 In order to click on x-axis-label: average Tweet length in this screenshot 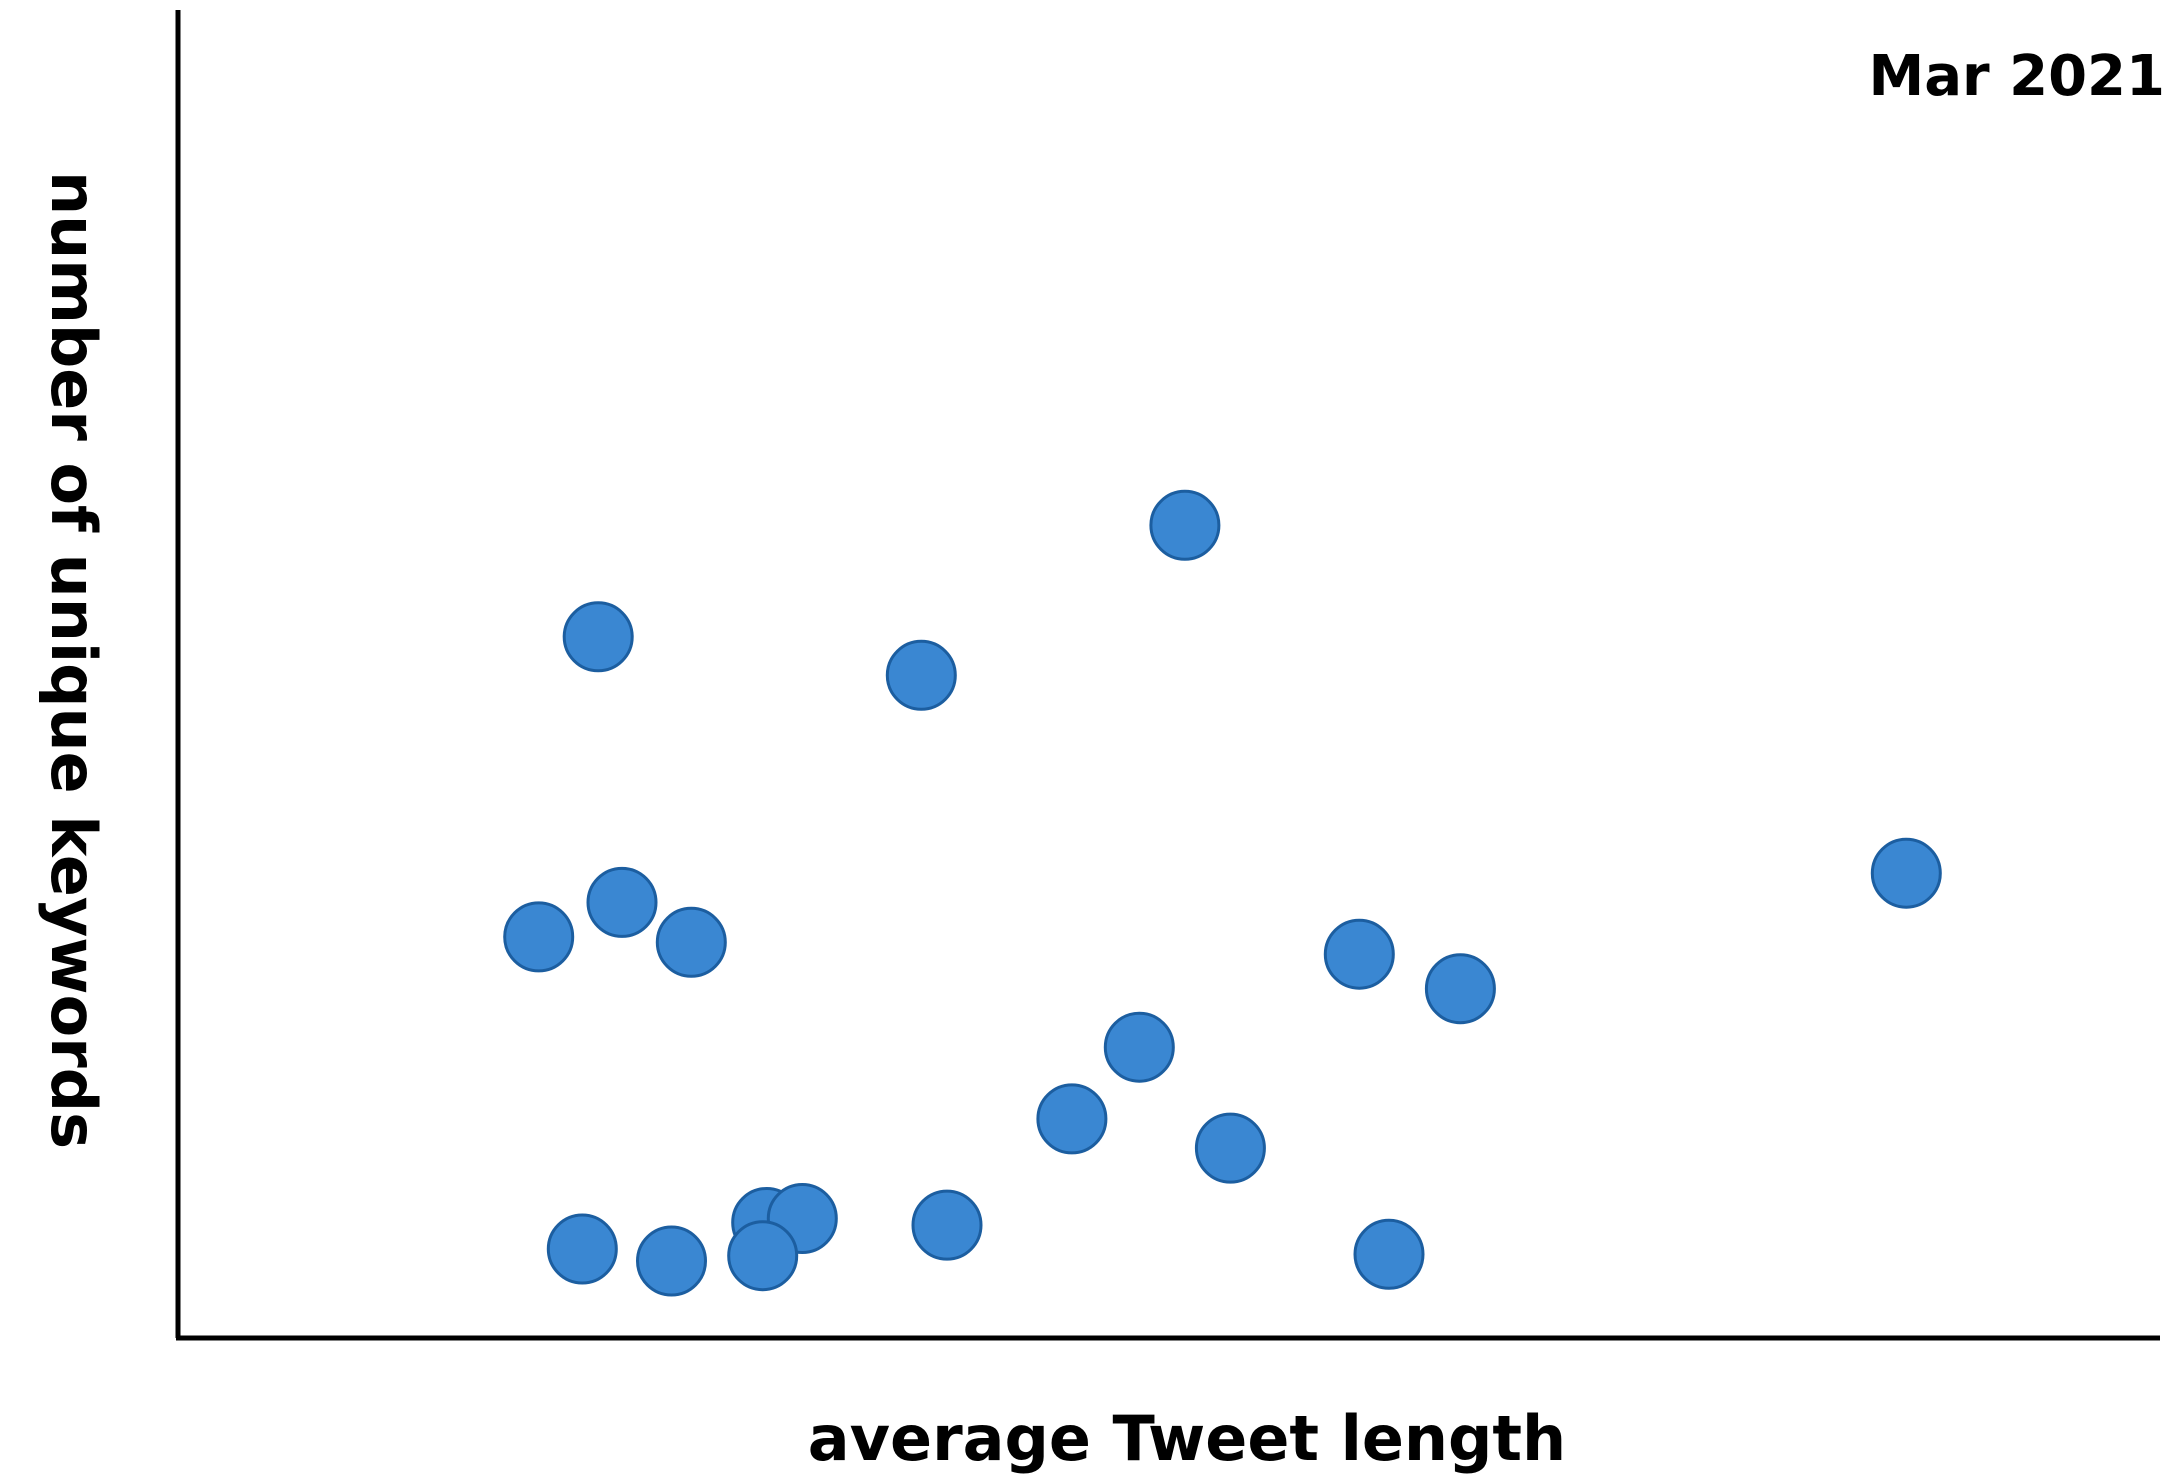, I will do `click(1187, 1438)`.